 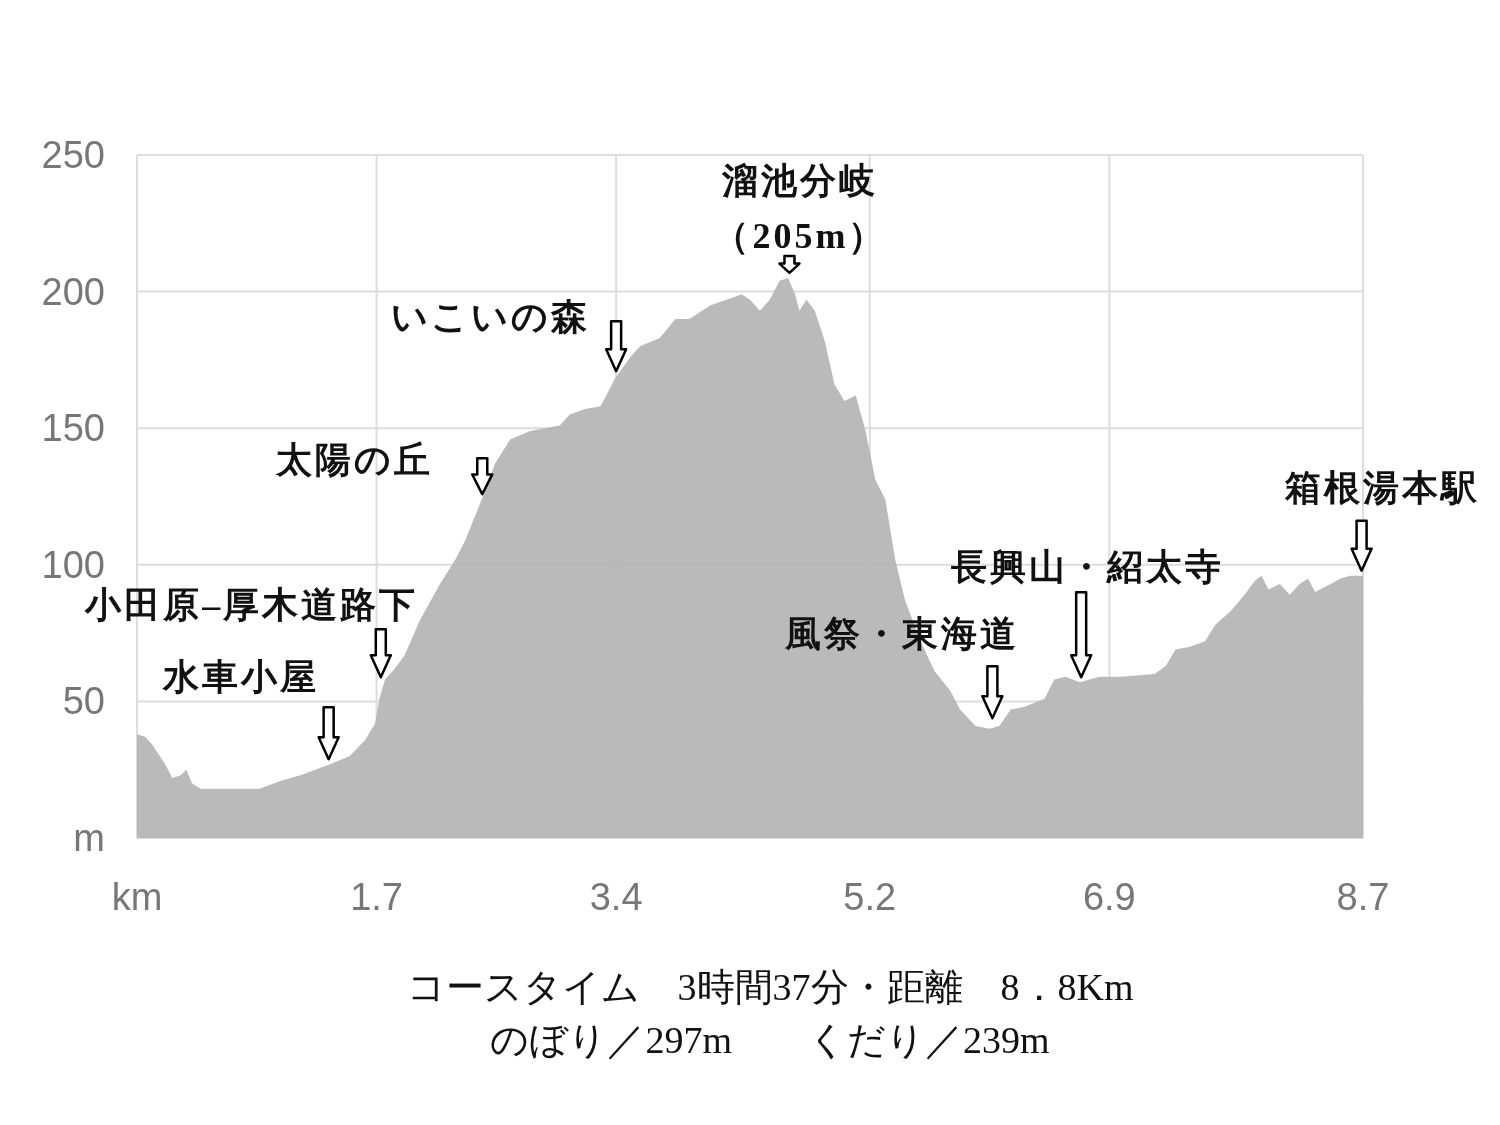 What do you see at coordinates (770, 987) in the screenshot?
I see `text: コースタイム 3時間37分・距離 8．8Km` at bounding box center [770, 987].